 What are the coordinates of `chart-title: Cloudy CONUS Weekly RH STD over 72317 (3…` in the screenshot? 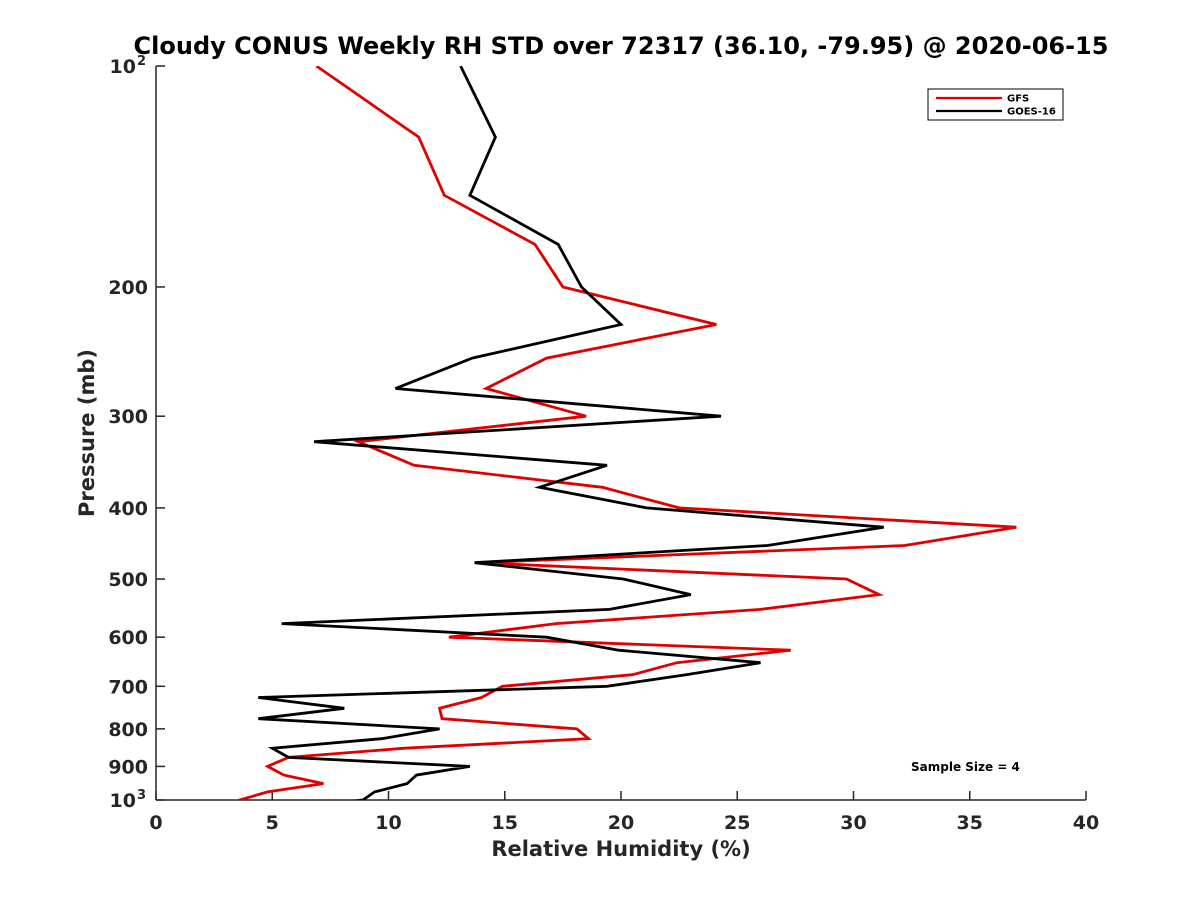 It's located at (621, 46).